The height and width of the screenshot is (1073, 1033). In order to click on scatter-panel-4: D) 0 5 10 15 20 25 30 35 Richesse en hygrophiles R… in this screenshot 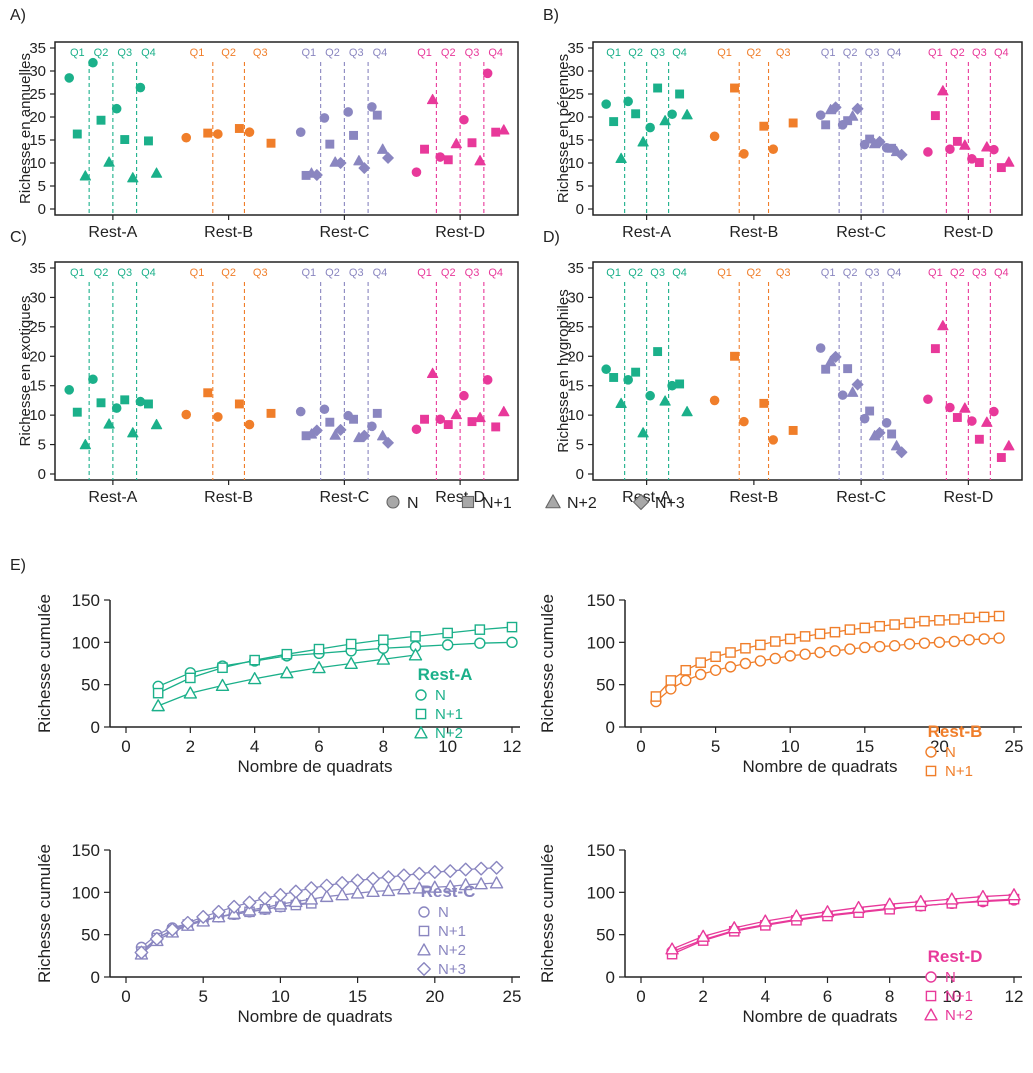, I will do `click(783, 367)`.